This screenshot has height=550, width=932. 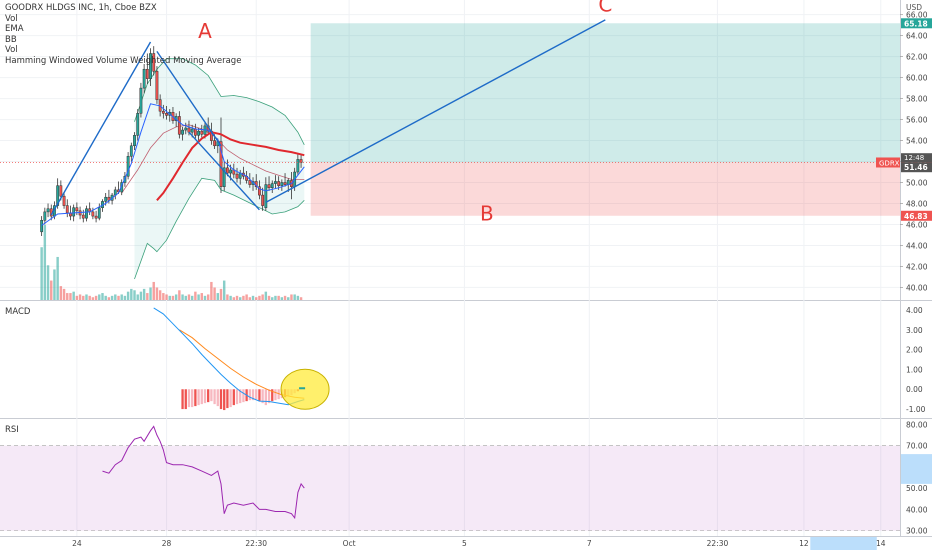 What do you see at coordinates (77, 543) in the screenshot?
I see `time-tick-label: 24` at bounding box center [77, 543].